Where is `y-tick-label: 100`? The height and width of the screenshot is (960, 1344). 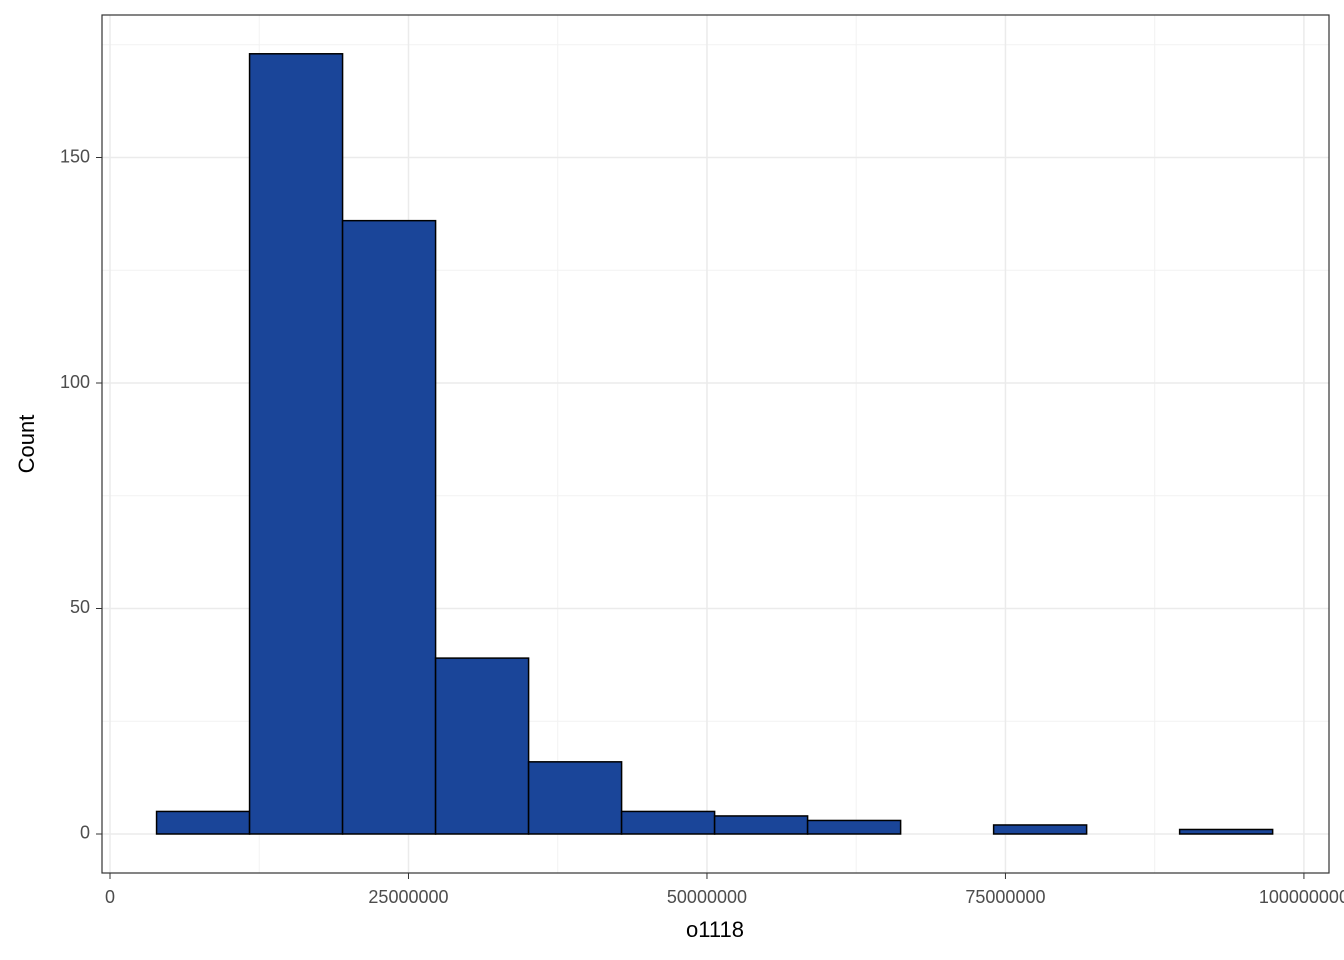 y-tick-label: 100 is located at coordinates (75, 382).